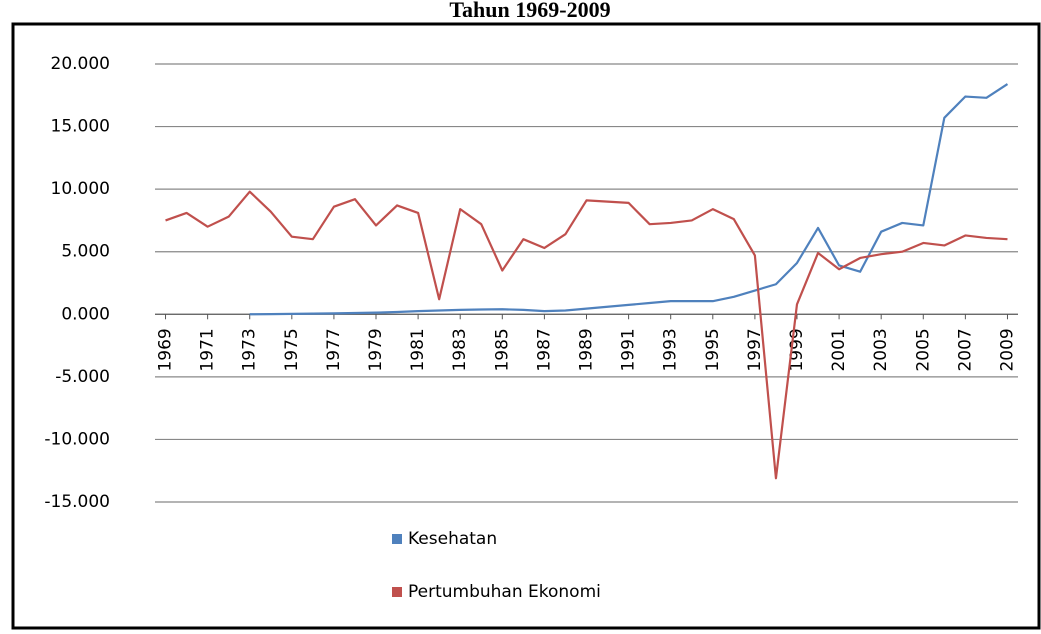 Image resolution: width=1041 pixels, height=634 pixels. I want to click on x-tick-label: 2007, so click(965, 349).